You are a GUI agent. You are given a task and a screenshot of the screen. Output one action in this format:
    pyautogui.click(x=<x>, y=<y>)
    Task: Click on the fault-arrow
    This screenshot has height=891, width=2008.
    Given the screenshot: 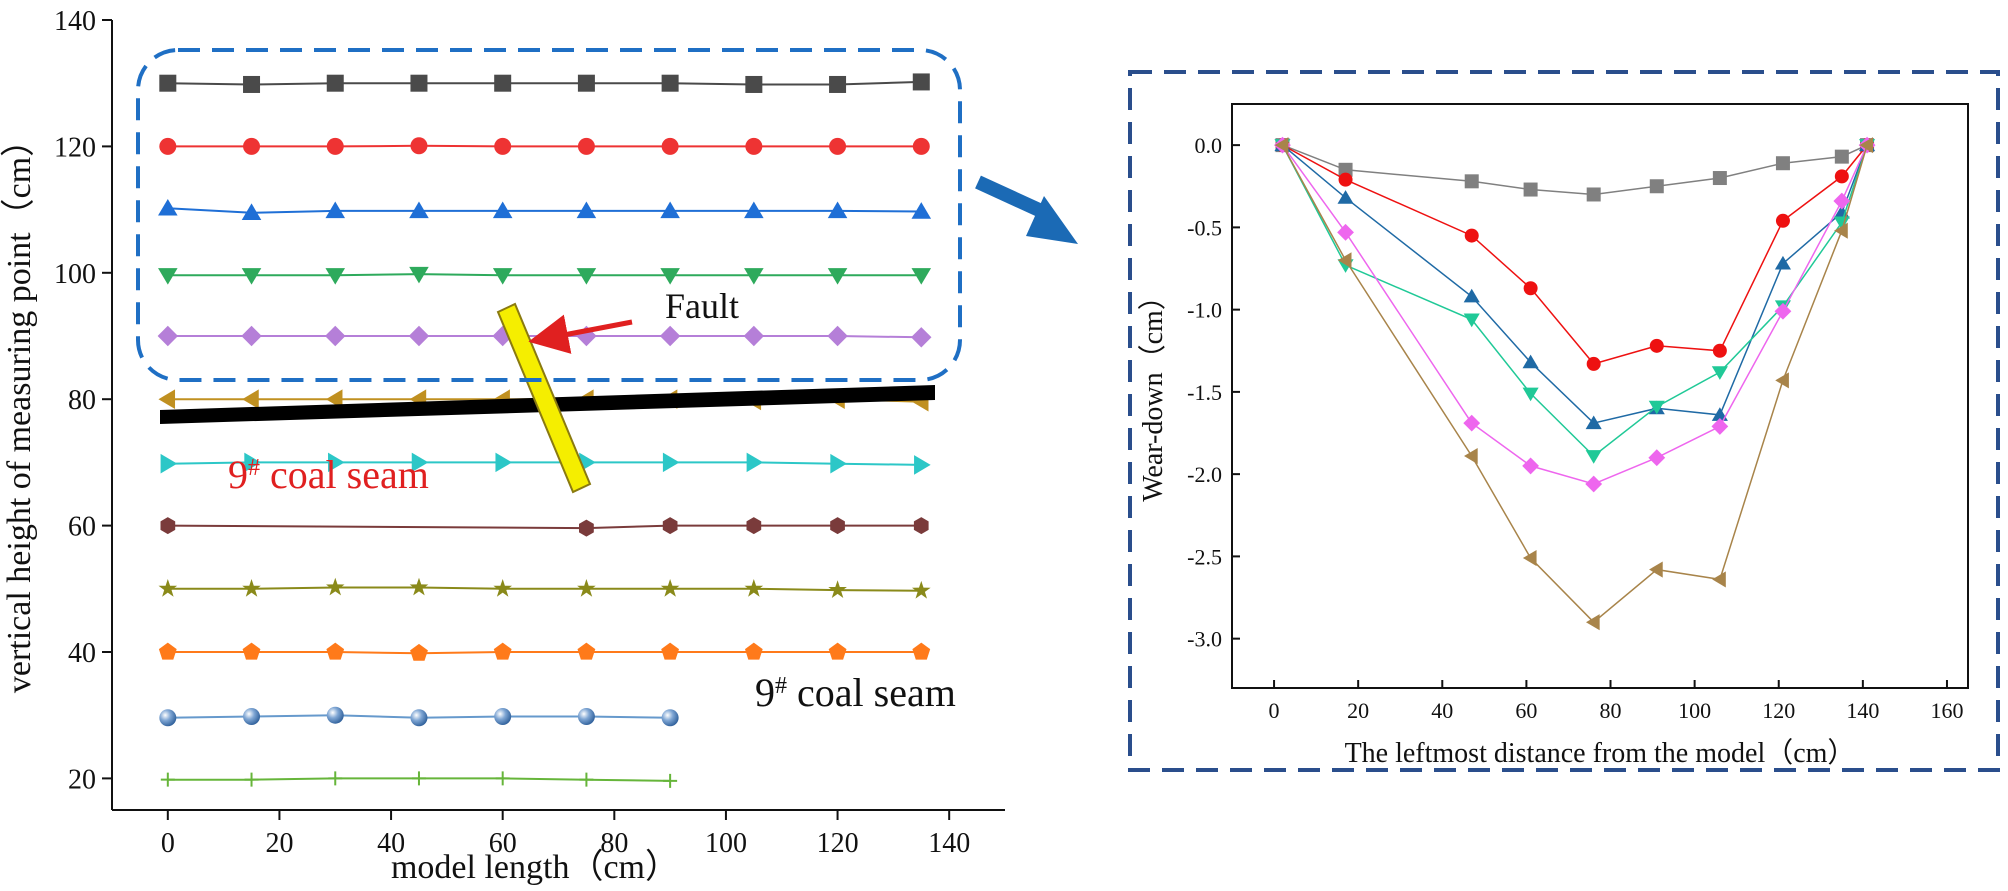 What is the action you would take?
    pyautogui.click(x=580, y=334)
    